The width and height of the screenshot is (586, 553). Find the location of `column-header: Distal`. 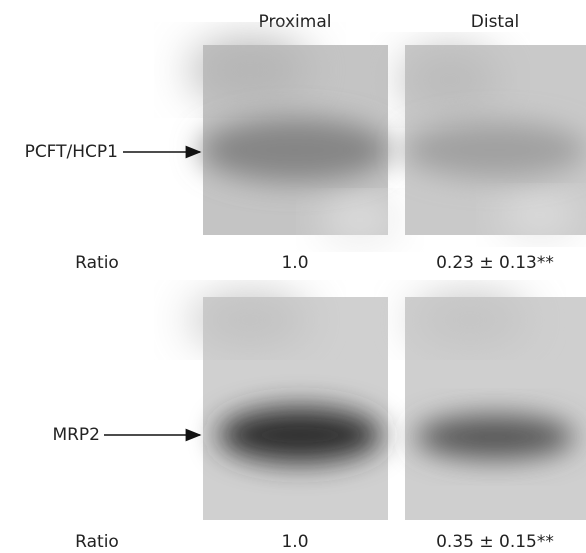

column-header: Distal is located at coordinates (495, 22).